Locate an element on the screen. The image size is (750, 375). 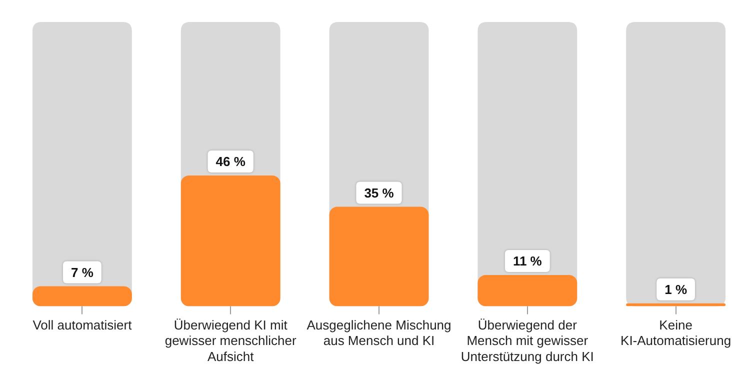
data-label: 35 % is located at coordinates (379, 192).